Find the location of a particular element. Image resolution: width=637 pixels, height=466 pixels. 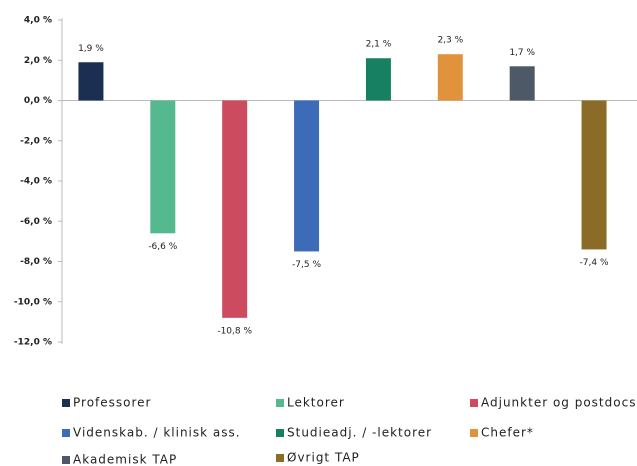

y-tick-label: 2,0 % is located at coordinates (38, 61).